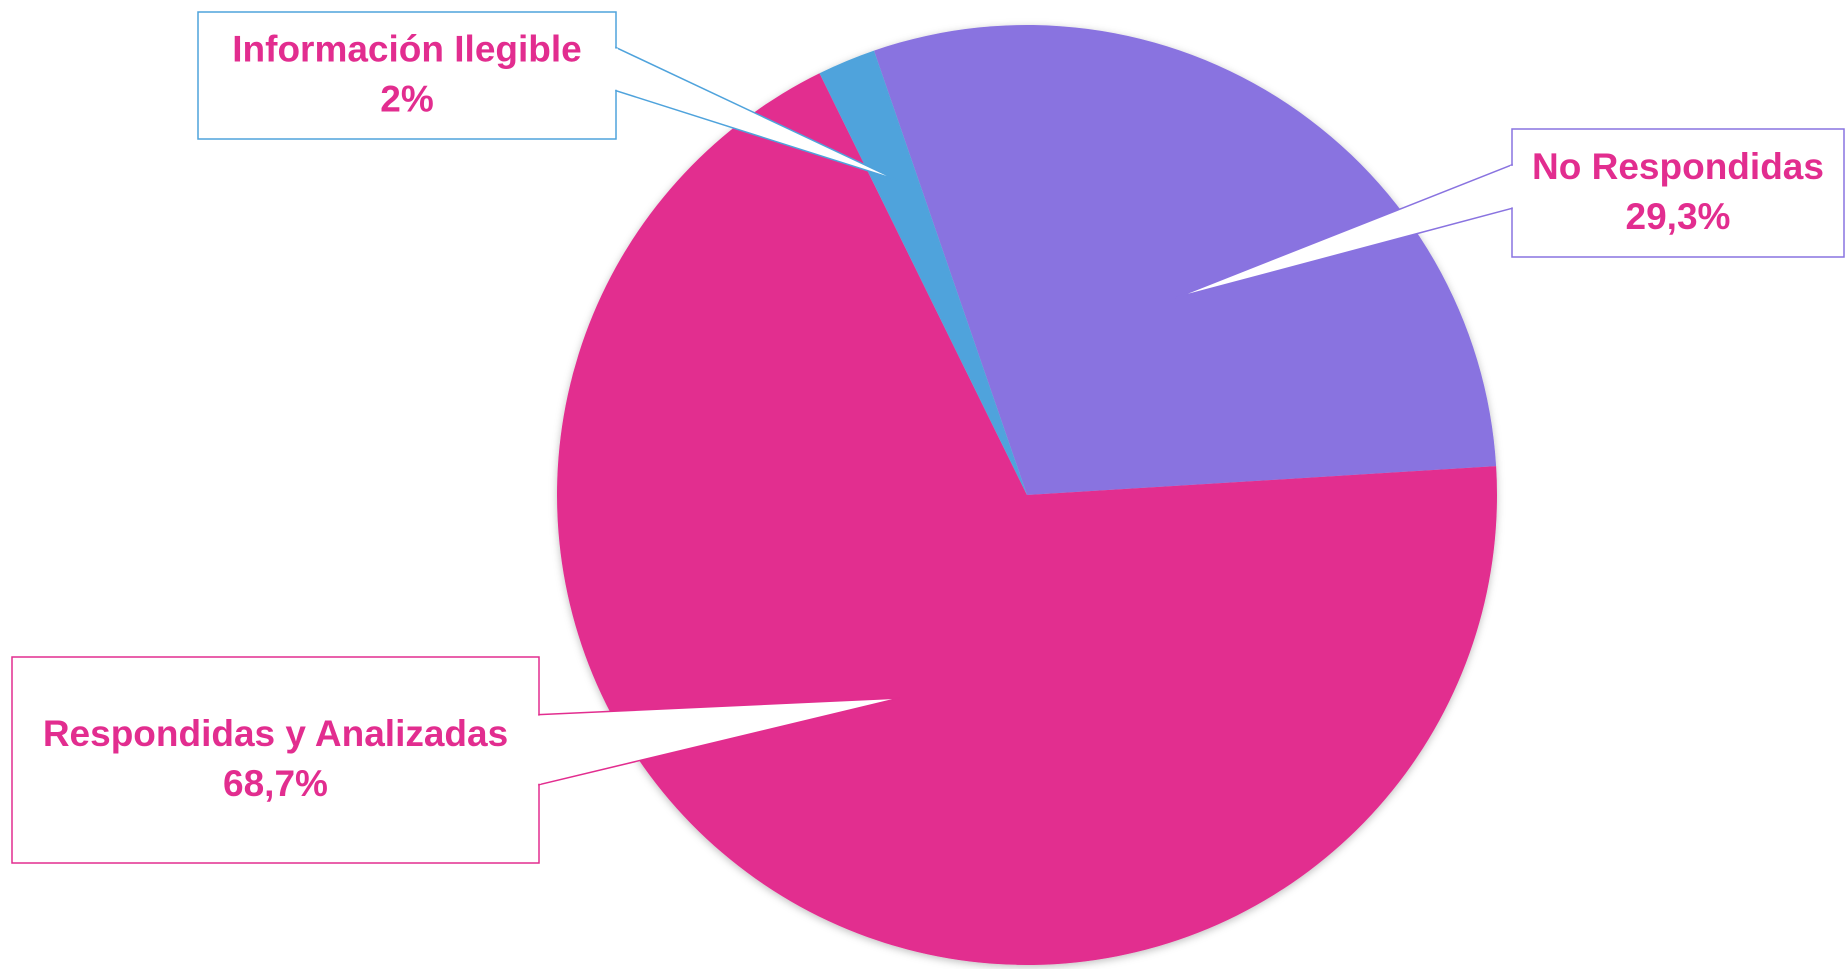  What do you see at coordinates (406, 98) in the screenshot?
I see `slice-value-label: 2%` at bounding box center [406, 98].